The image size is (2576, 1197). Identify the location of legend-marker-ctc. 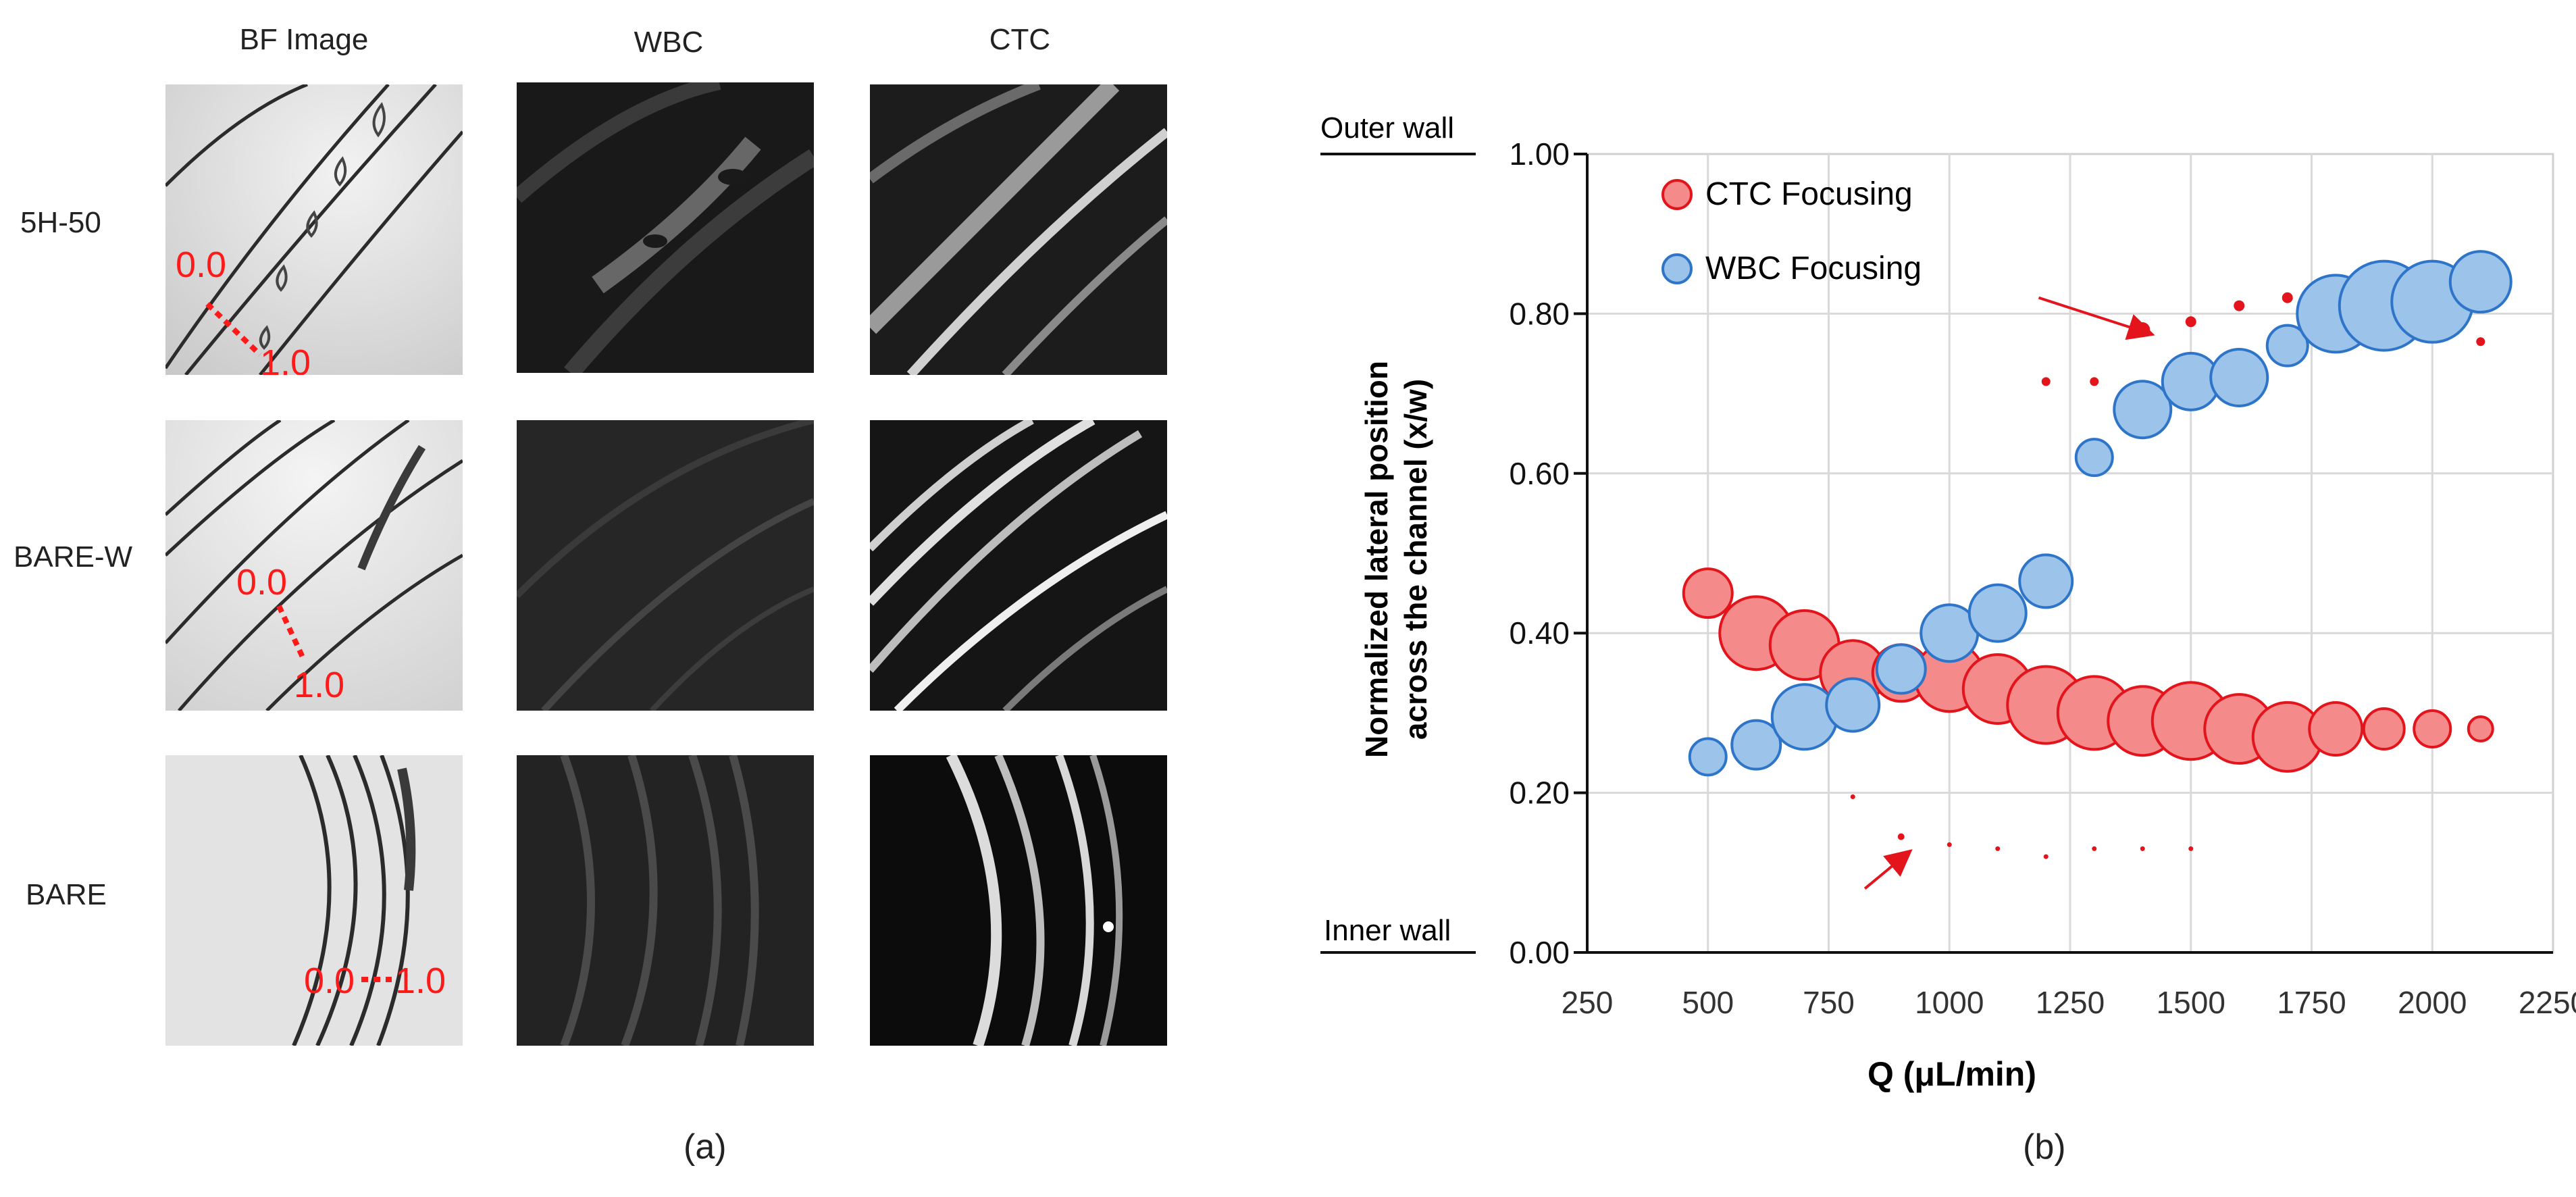
(1677, 194).